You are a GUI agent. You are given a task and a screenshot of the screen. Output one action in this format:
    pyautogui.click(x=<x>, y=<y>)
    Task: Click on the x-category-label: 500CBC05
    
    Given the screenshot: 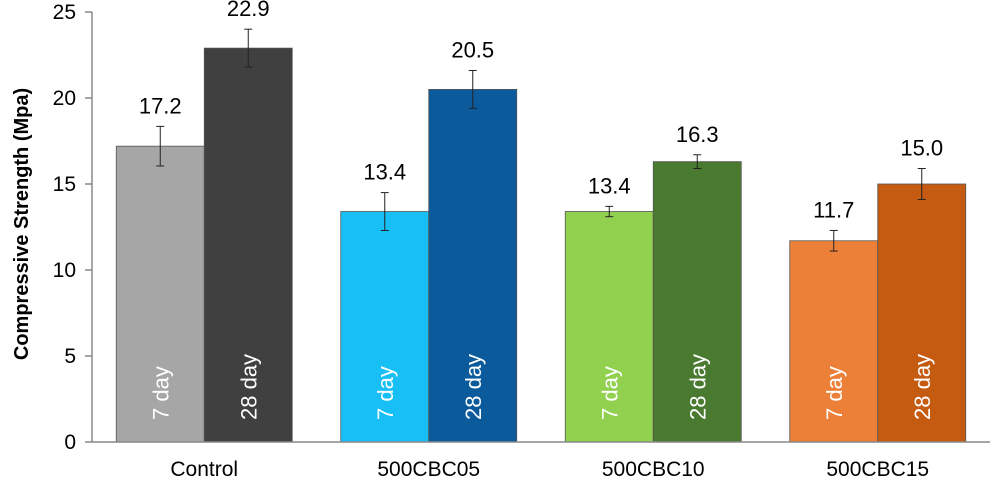 What is the action you would take?
    pyautogui.click(x=428, y=469)
    